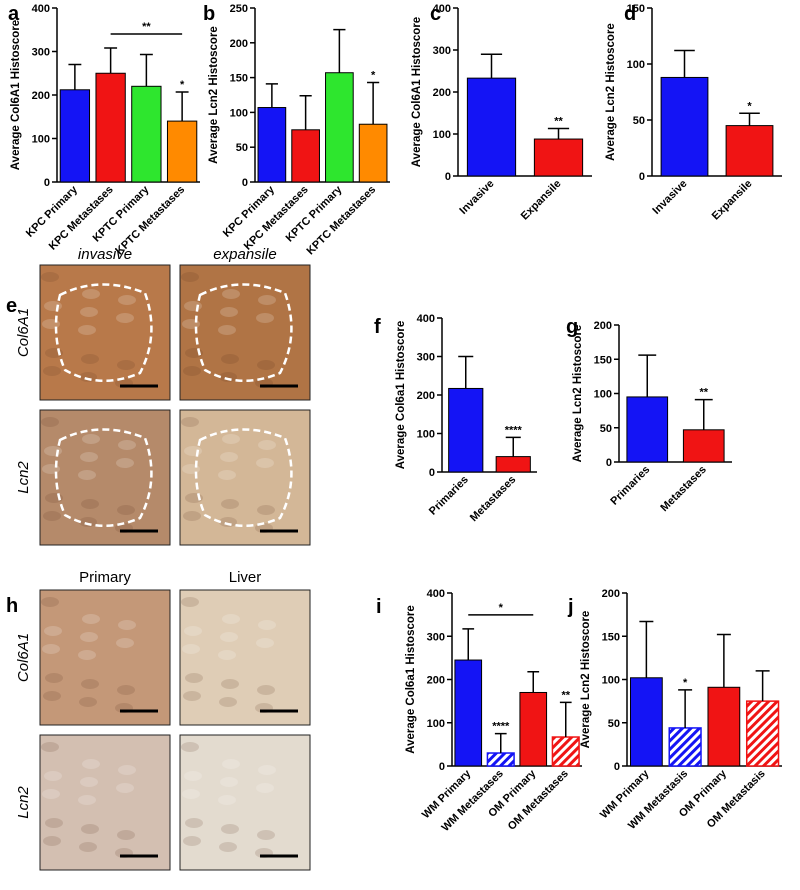  What do you see at coordinates (541, 200) in the screenshot?
I see `x-tick-label: Expansile` at bounding box center [541, 200].